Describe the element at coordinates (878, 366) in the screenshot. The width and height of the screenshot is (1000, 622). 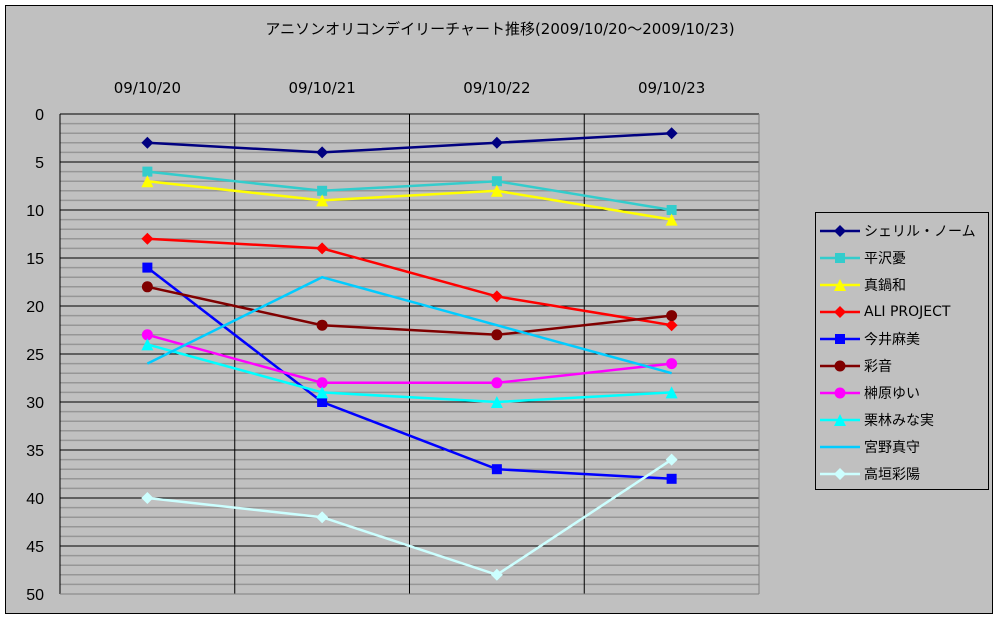
I see `legend-label: 彩音` at that location.